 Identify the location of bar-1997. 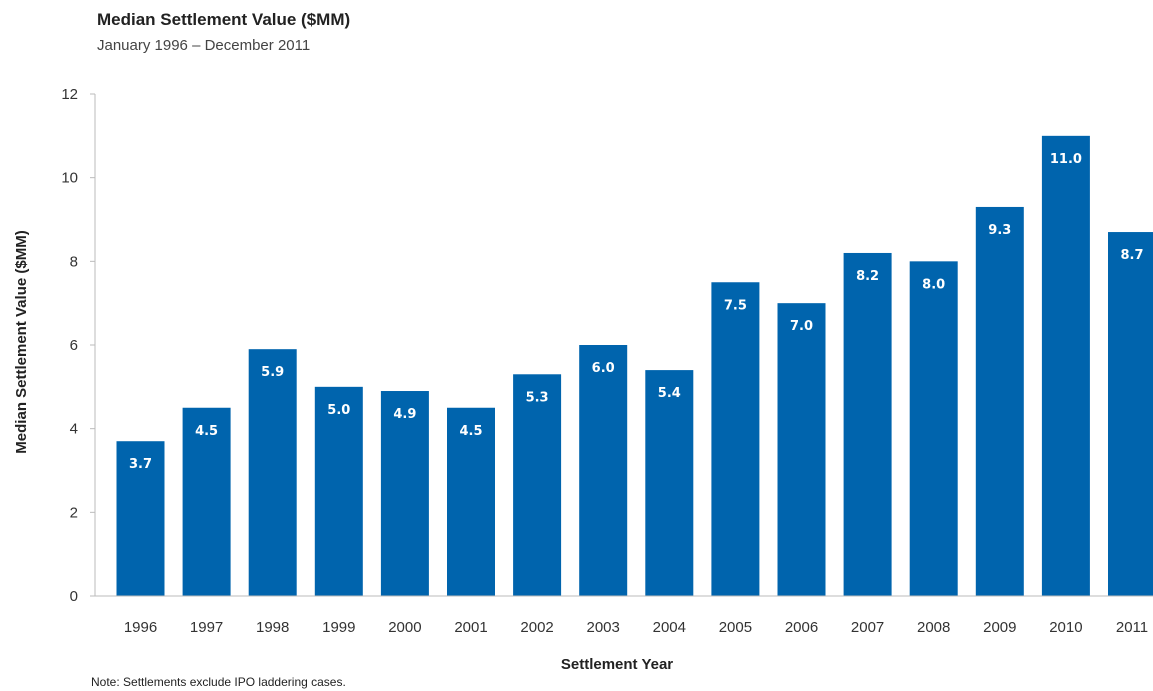
(206, 501).